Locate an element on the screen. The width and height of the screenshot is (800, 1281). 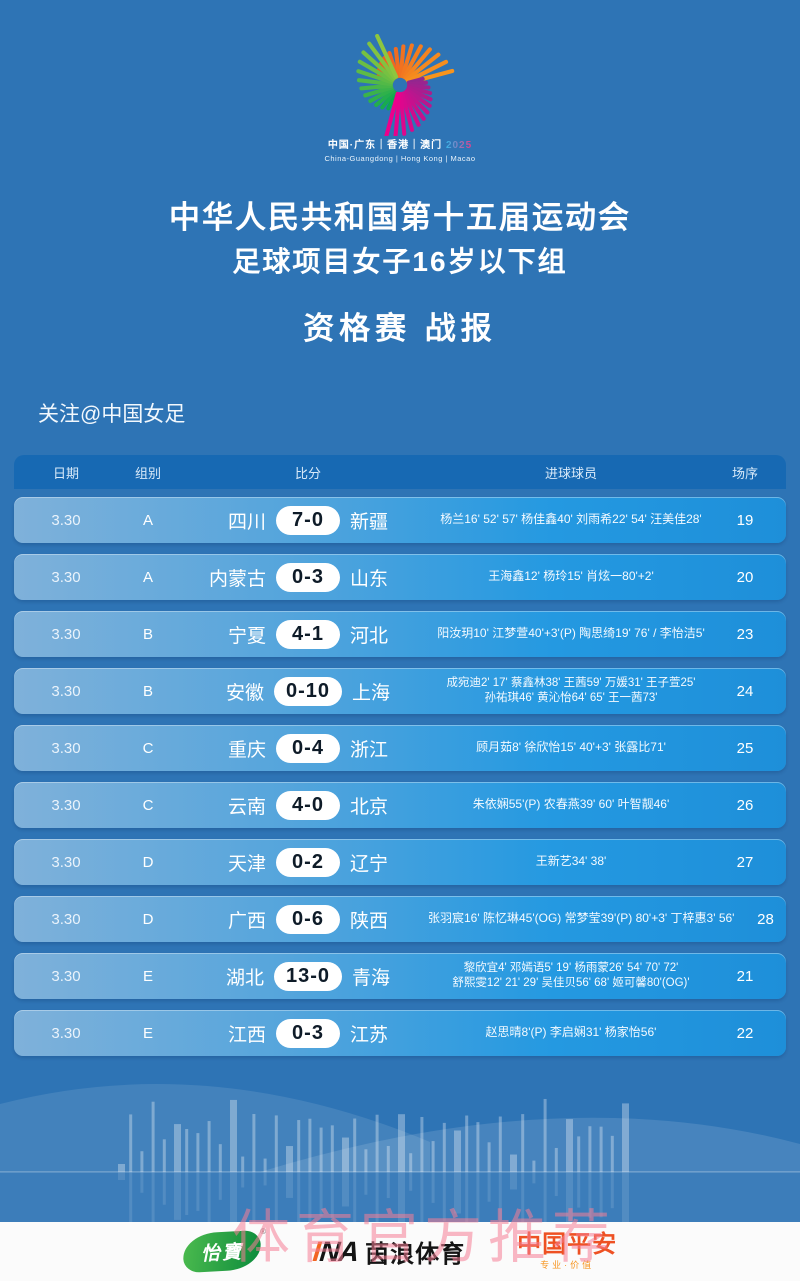
scorers-cell: 朱依娴55'(P) 农春燕39' 60' 叶智靓46' is located at coordinates (571, 805).